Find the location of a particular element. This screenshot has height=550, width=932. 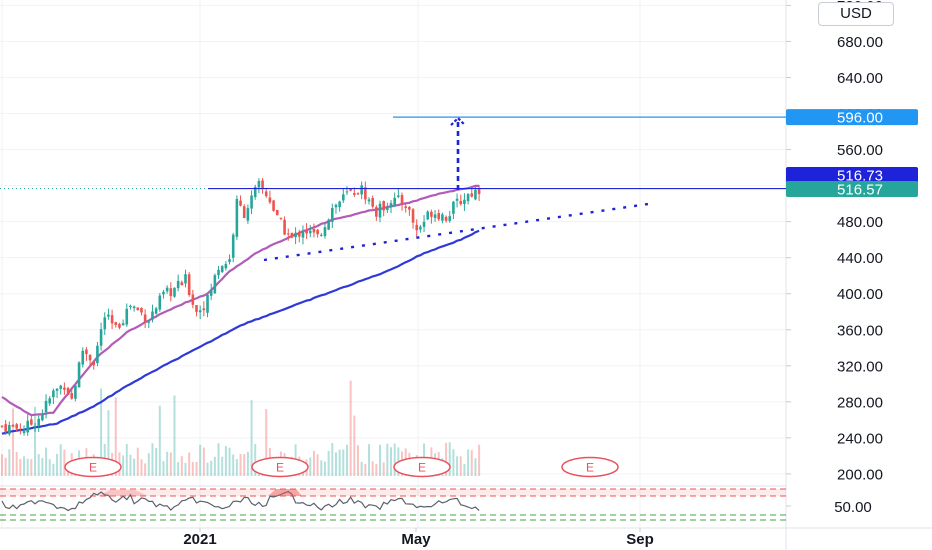

price-badge-background is located at coordinates (852, 117).